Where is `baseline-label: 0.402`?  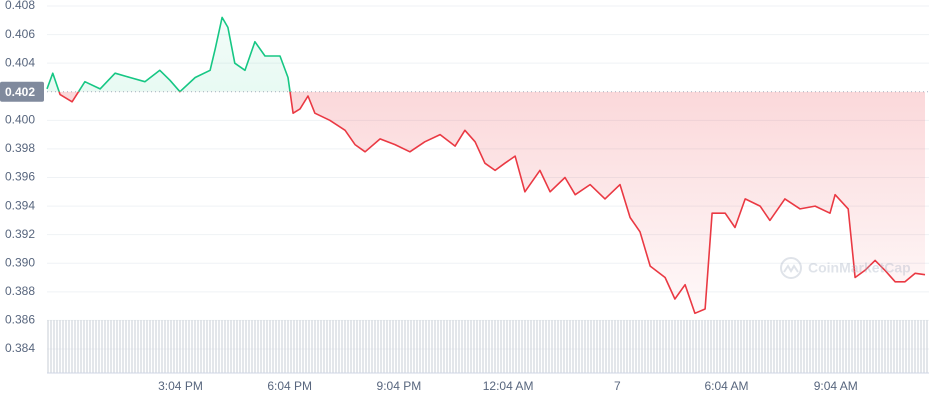
baseline-label: 0.402 is located at coordinates (20, 92).